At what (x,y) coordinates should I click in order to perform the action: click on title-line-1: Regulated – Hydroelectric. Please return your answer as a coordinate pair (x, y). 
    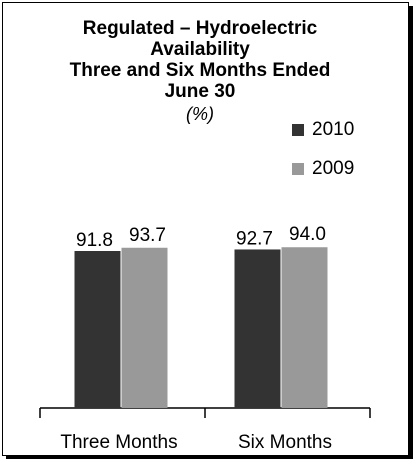
    Looking at the image, I should click on (200, 28).